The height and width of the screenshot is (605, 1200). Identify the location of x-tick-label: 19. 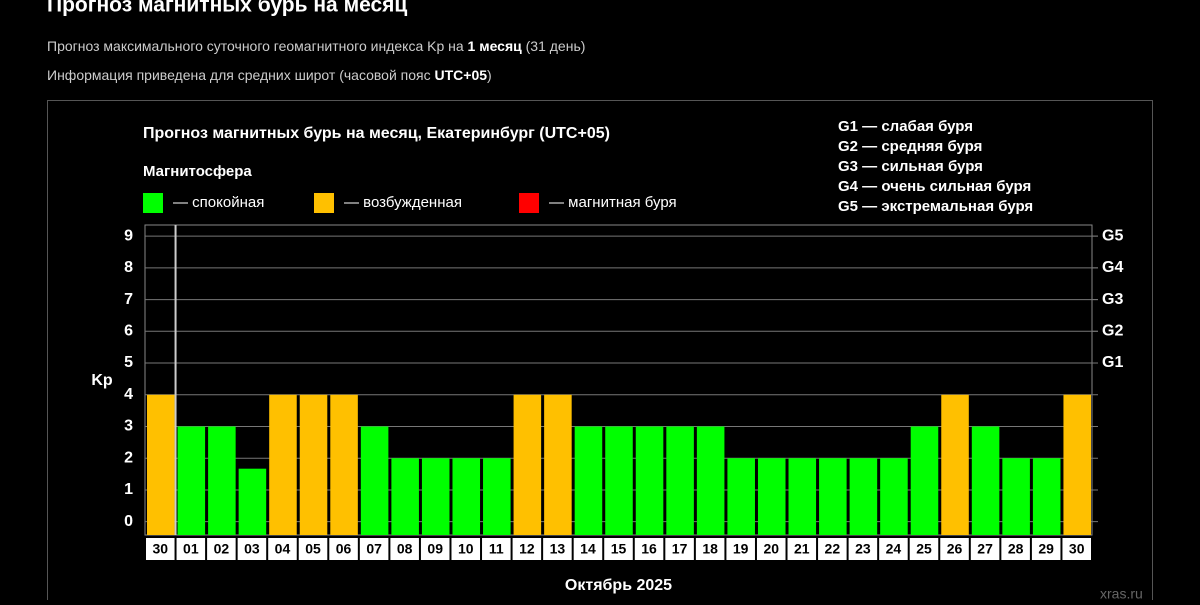
(741, 549).